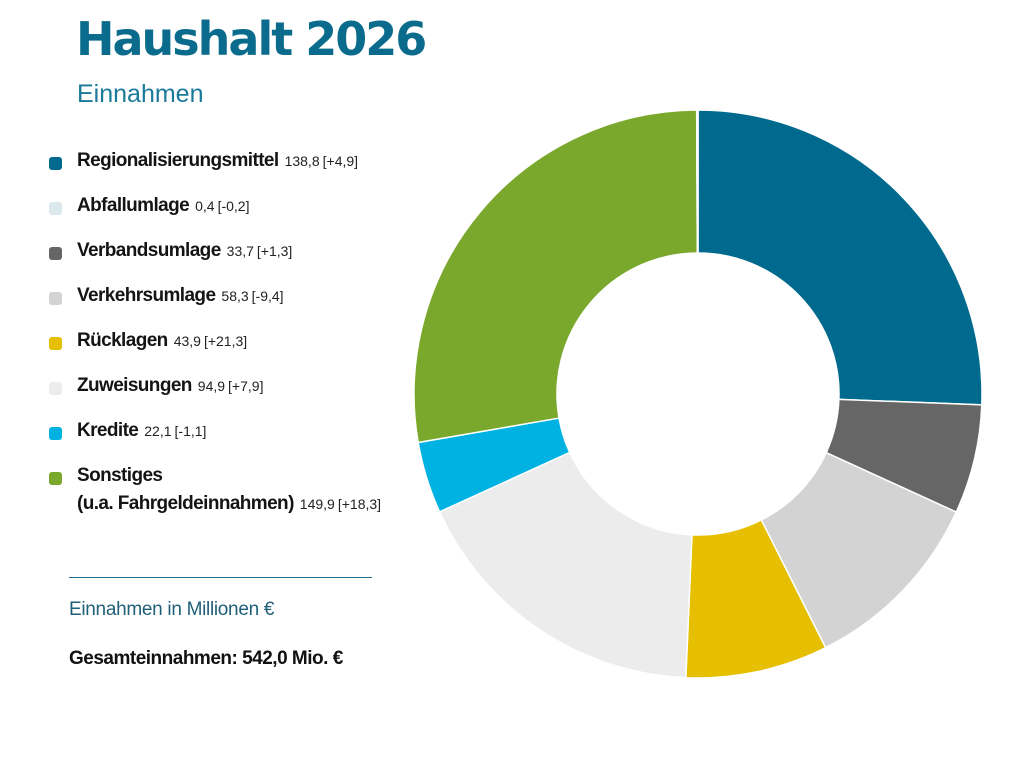  What do you see at coordinates (172, 609) in the screenshot?
I see `unit-note: Einnahmen in Millionen €` at bounding box center [172, 609].